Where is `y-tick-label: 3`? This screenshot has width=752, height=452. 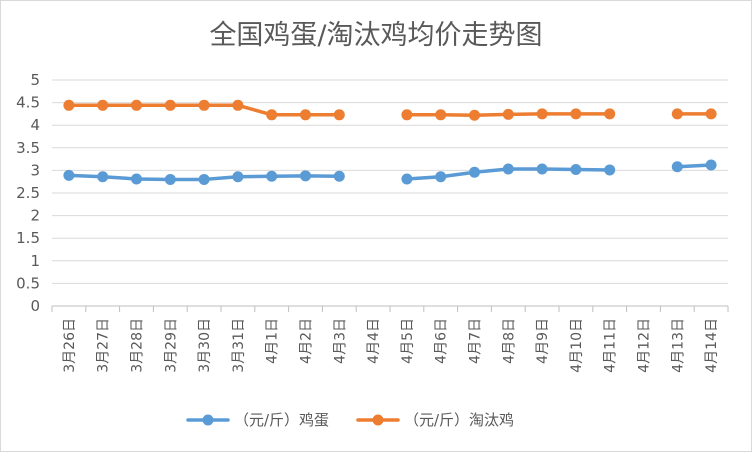 y-tick-label: 3 is located at coordinates (35, 170).